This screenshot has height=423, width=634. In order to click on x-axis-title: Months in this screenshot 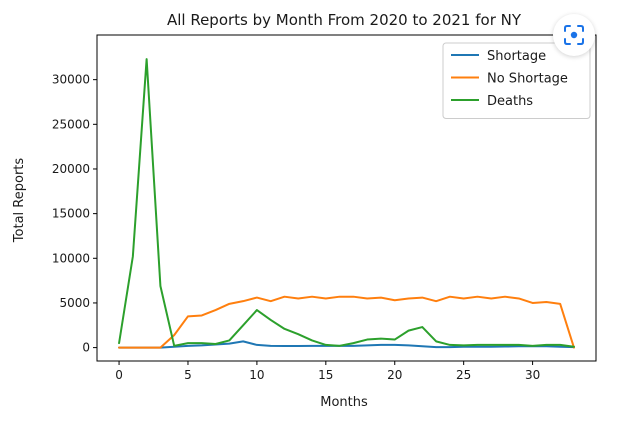, I will do `click(344, 402)`.